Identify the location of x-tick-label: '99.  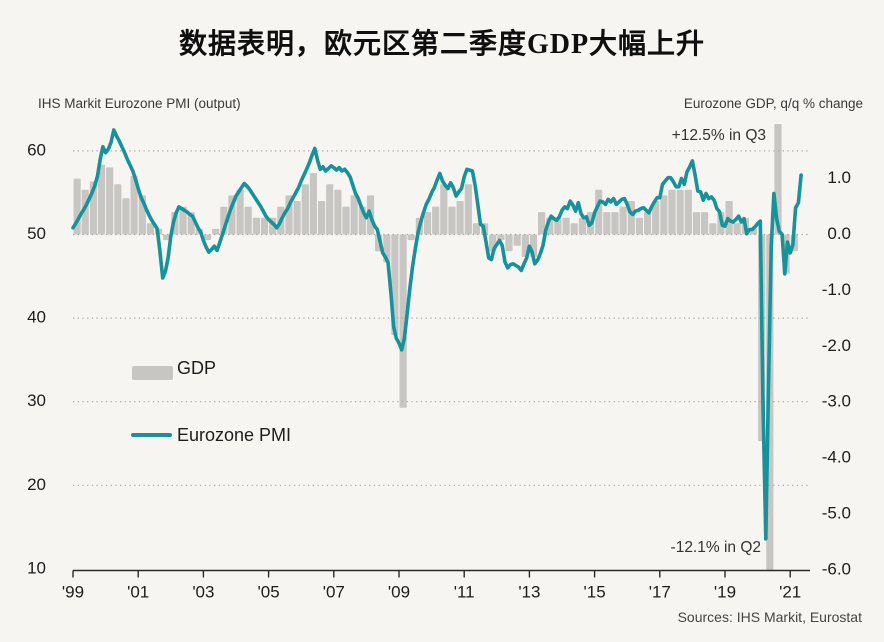
(73, 591).